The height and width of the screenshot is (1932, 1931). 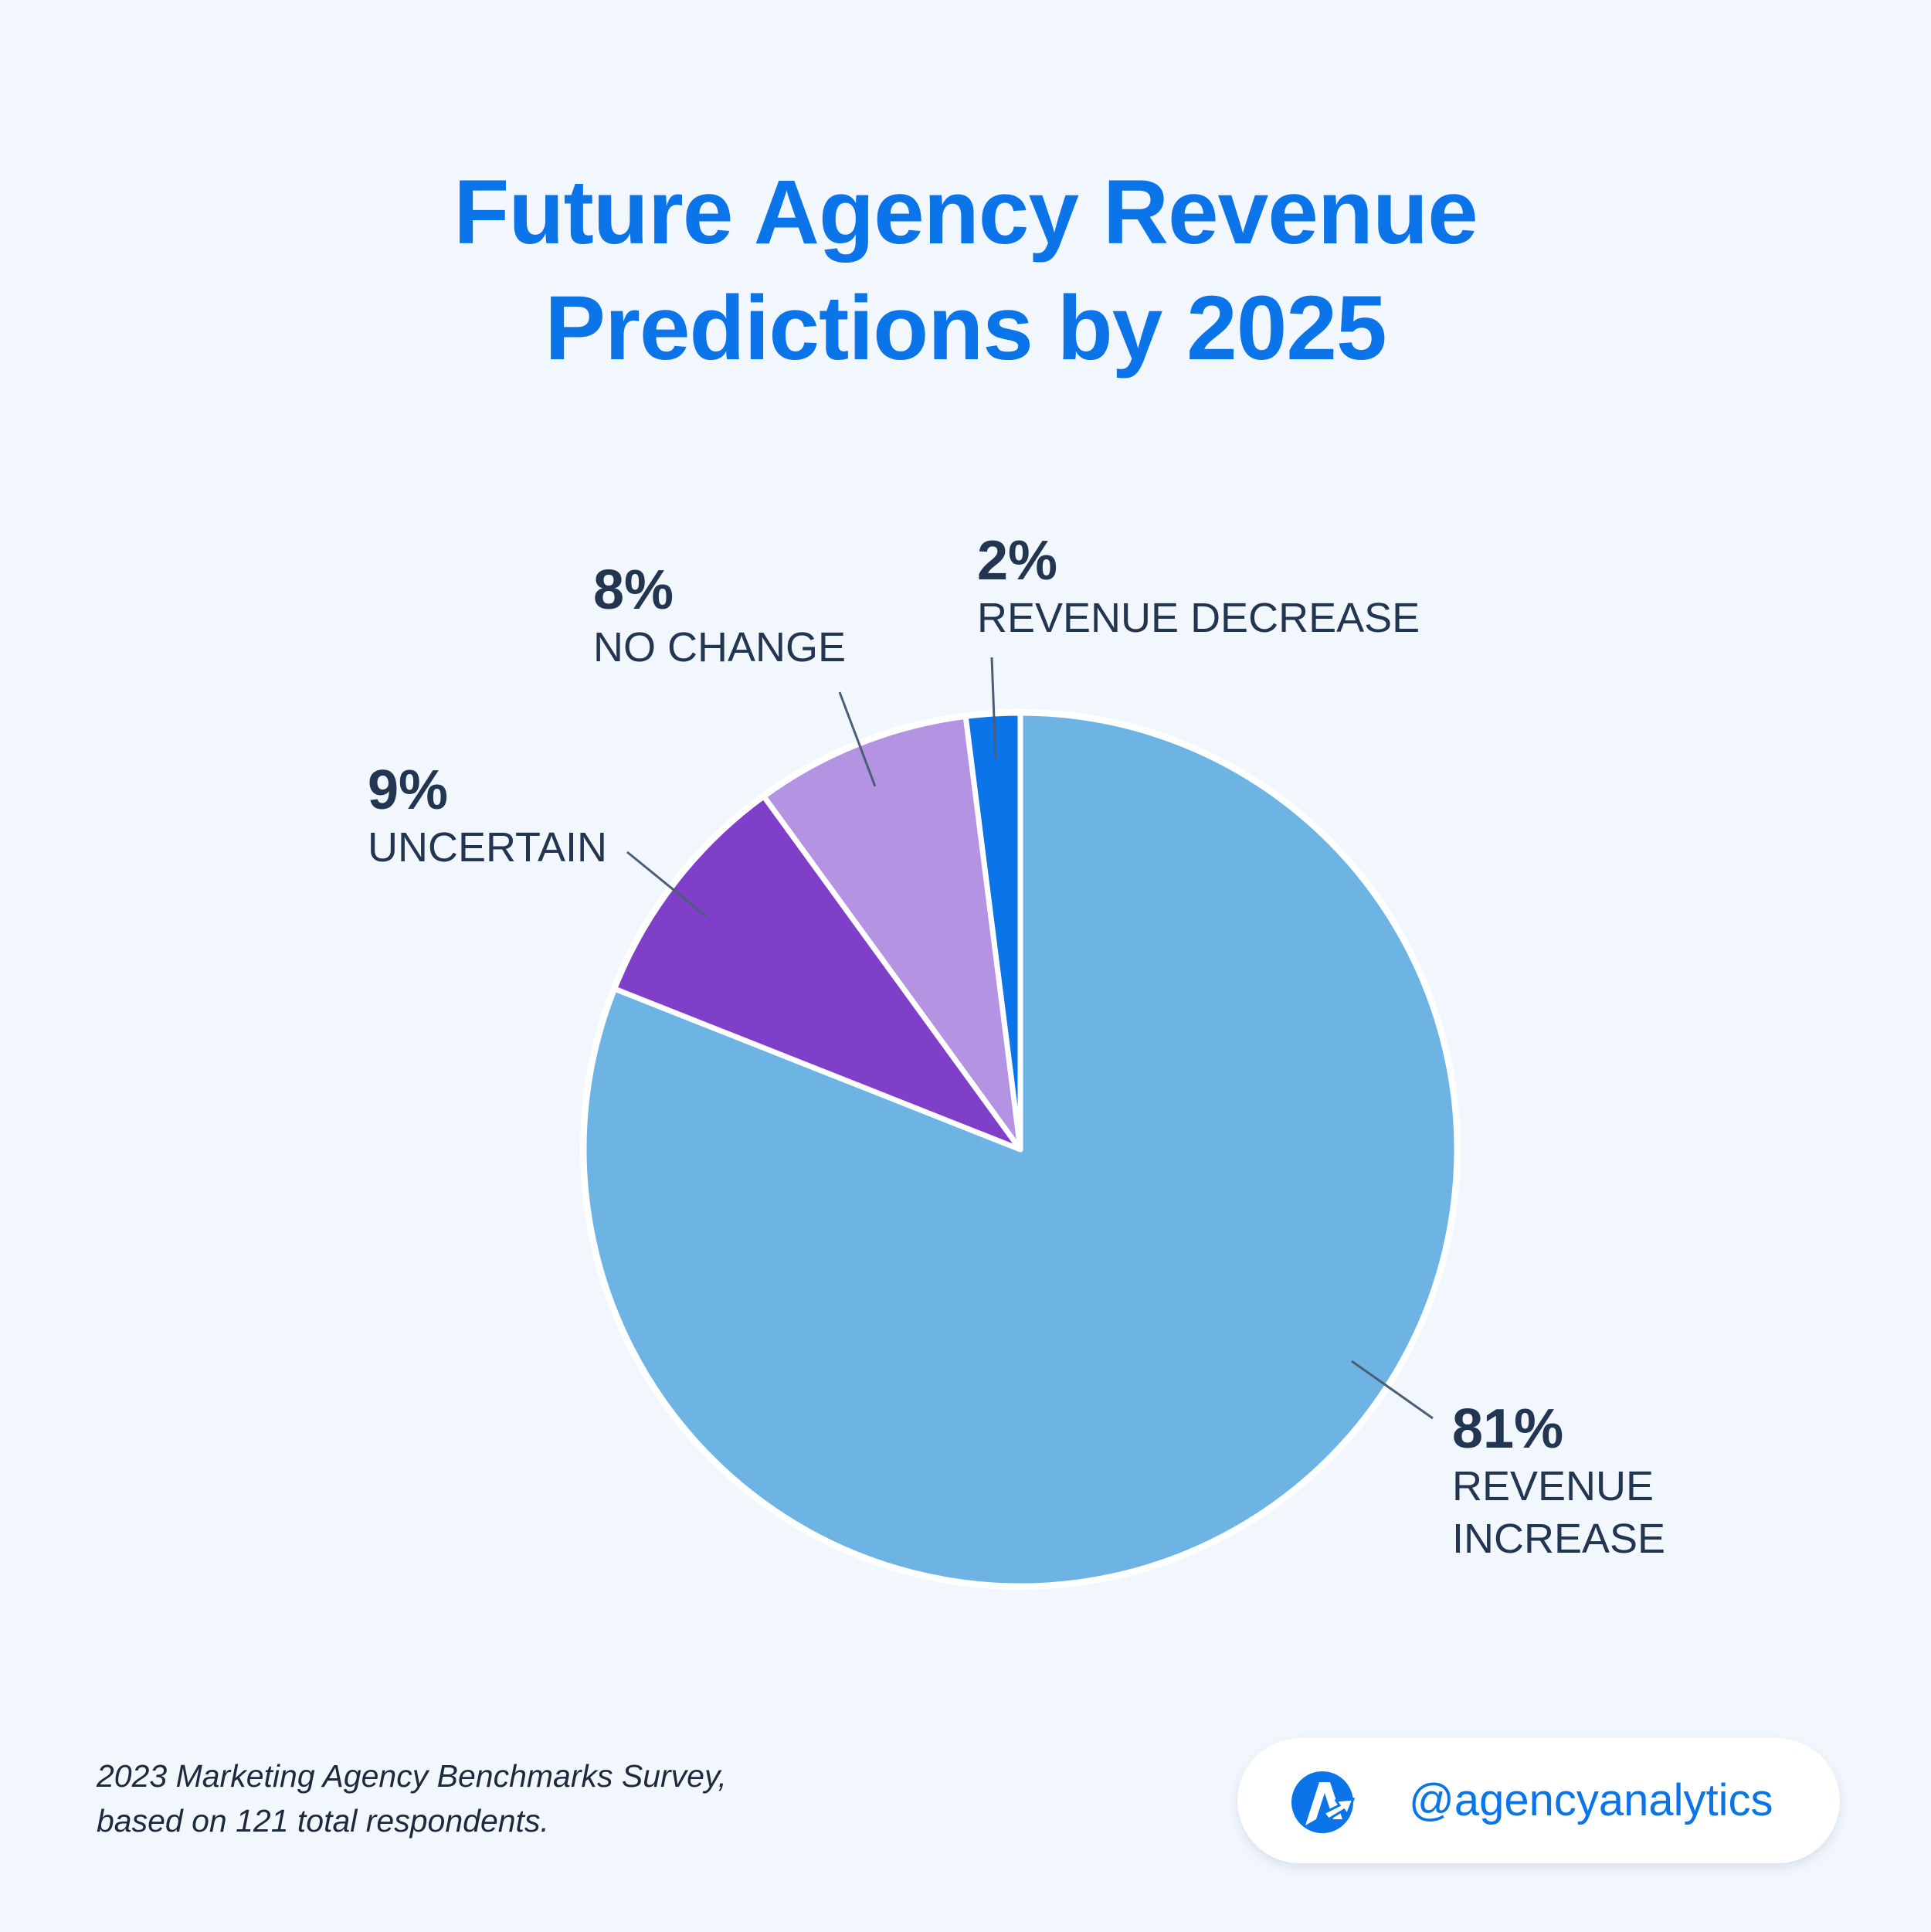 What do you see at coordinates (993, 708) in the screenshot?
I see `leader-line-revenue-decrease` at bounding box center [993, 708].